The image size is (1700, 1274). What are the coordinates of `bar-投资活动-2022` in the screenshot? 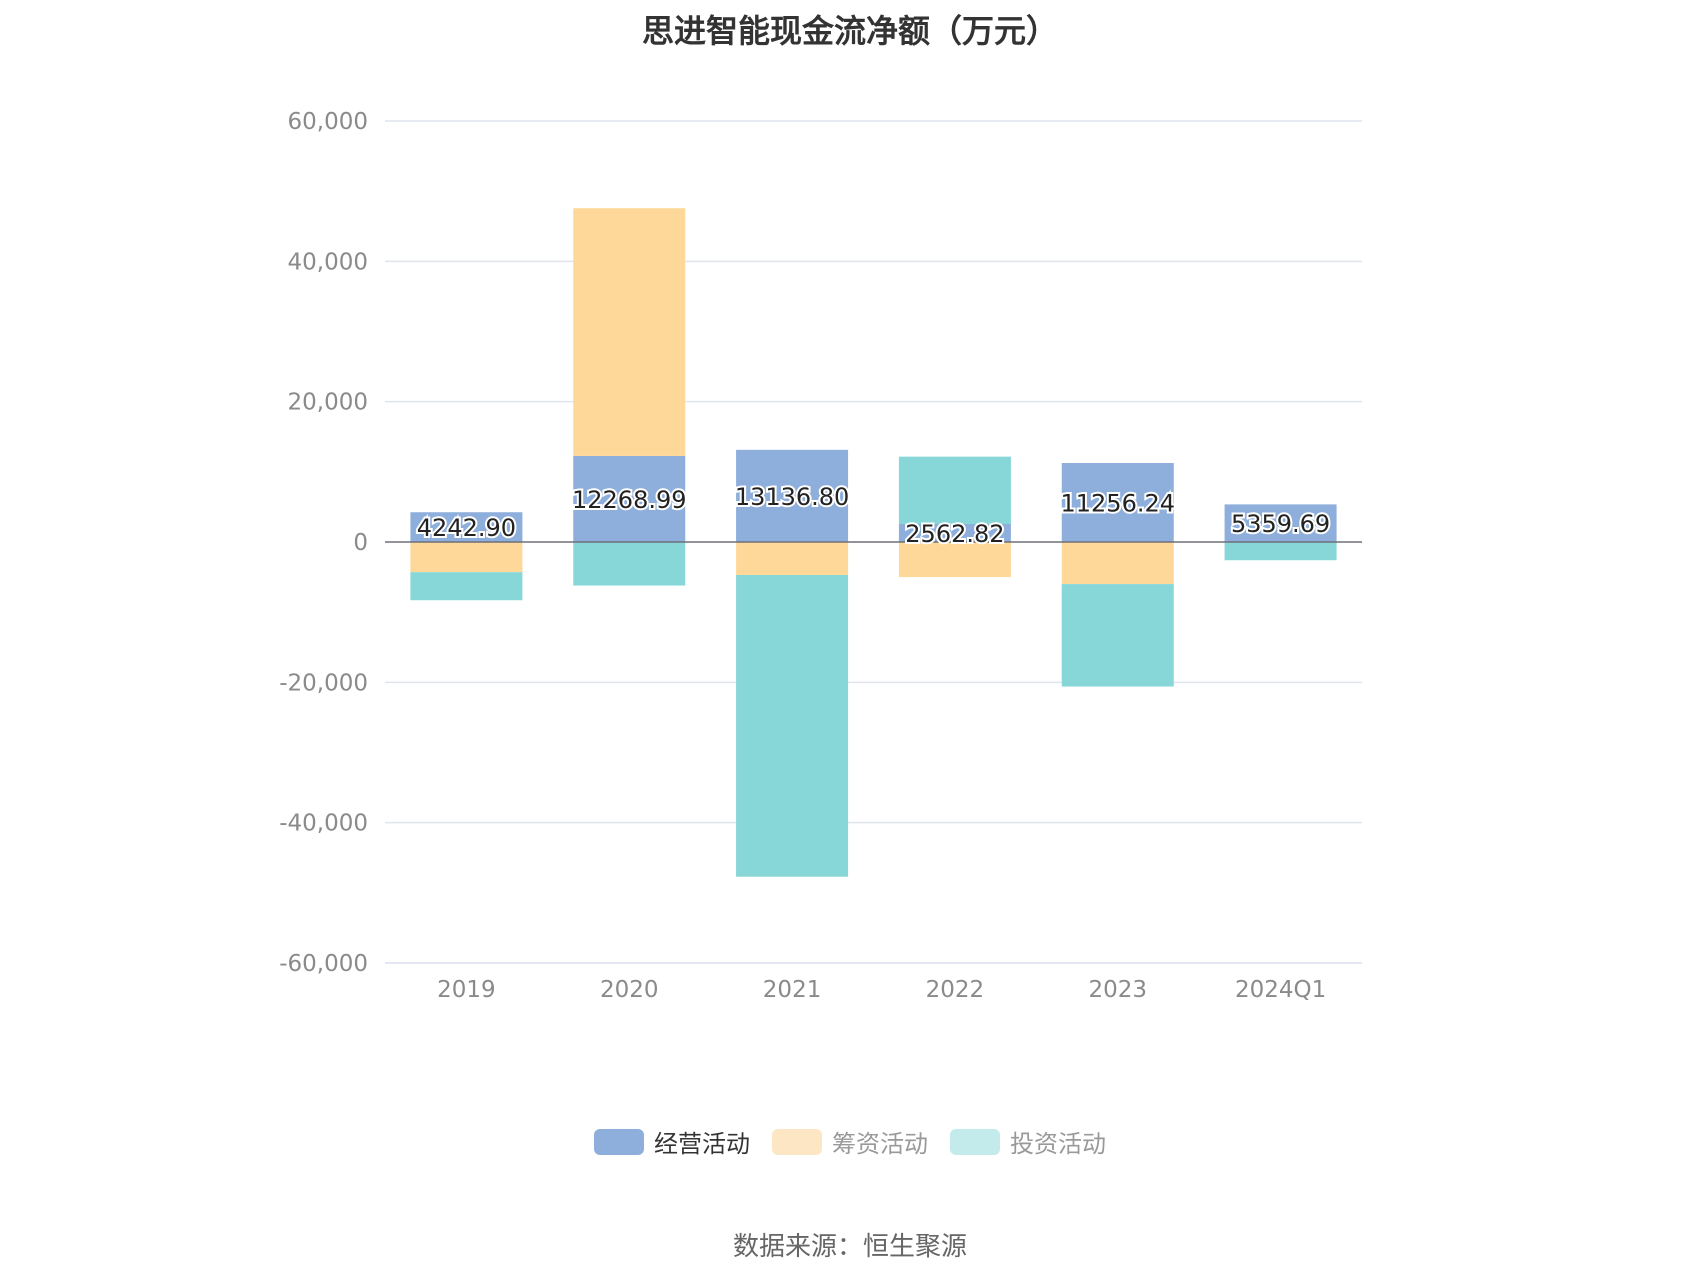 It's located at (954, 490).